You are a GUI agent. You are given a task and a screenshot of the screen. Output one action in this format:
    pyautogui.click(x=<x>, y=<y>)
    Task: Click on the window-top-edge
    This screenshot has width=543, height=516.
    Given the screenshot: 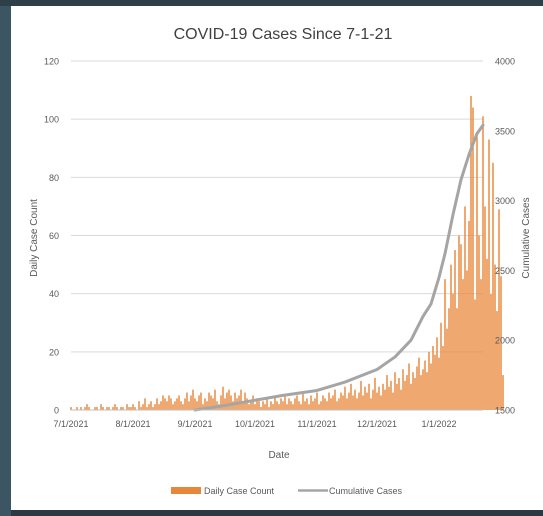 What is the action you would take?
    pyautogui.click(x=271, y=3)
    